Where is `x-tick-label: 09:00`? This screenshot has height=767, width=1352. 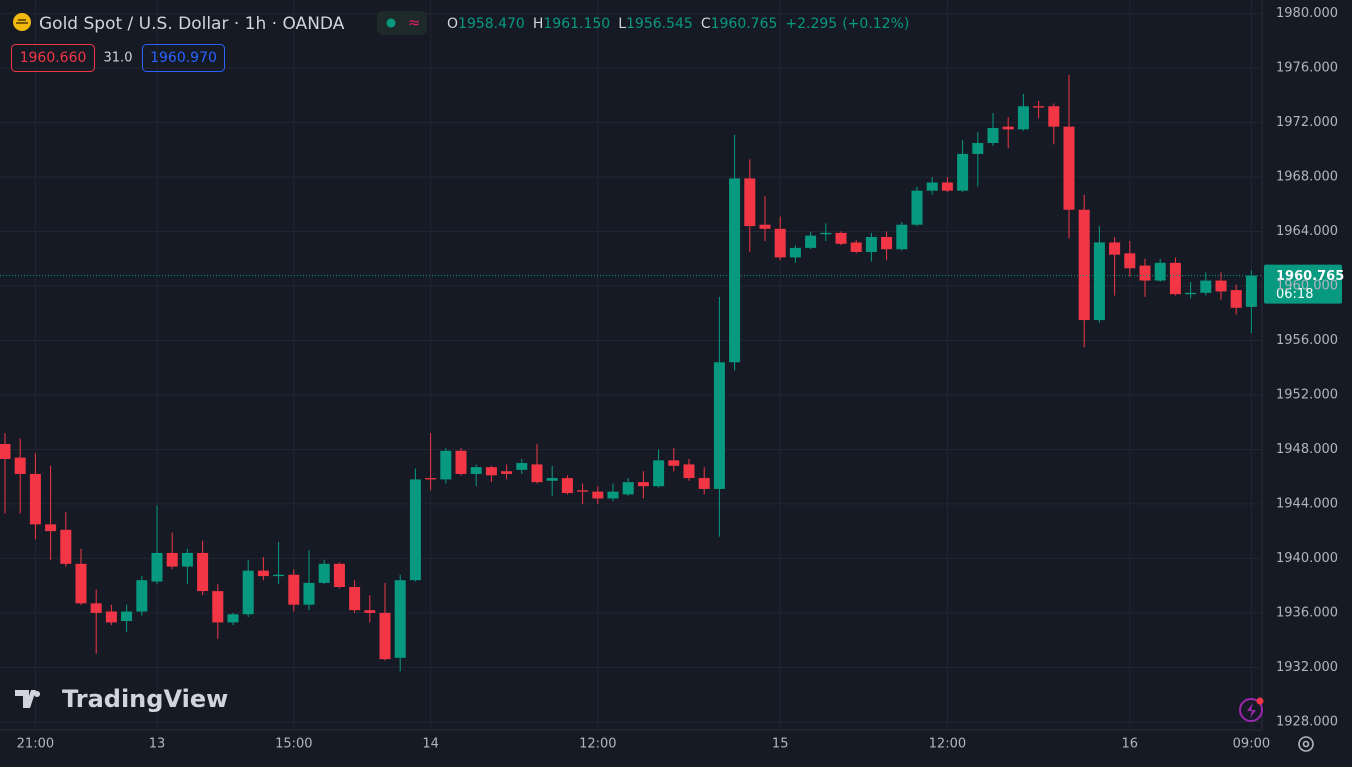
x-tick-label: 09:00 is located at coordinates (1251, 744).